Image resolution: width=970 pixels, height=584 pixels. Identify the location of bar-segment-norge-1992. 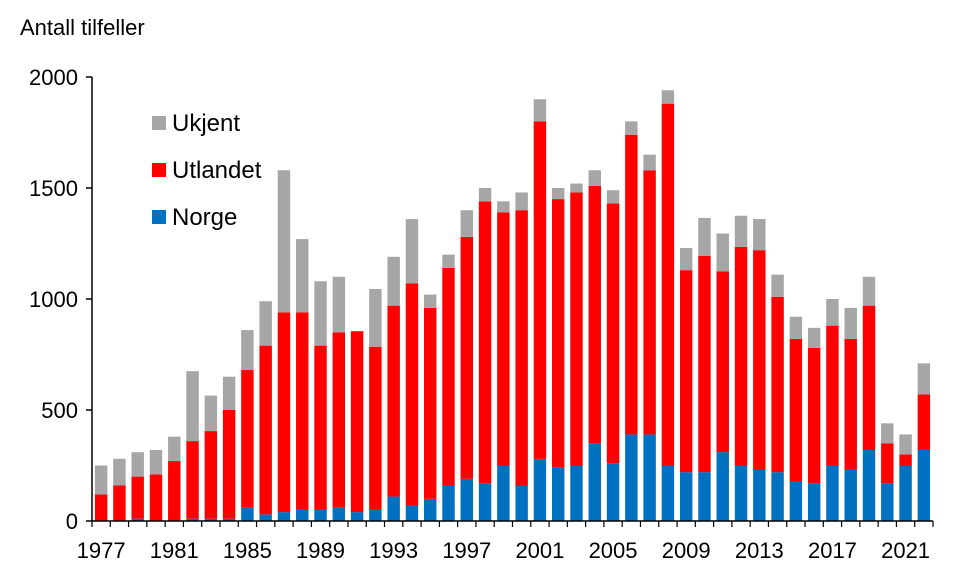
(375, 515).